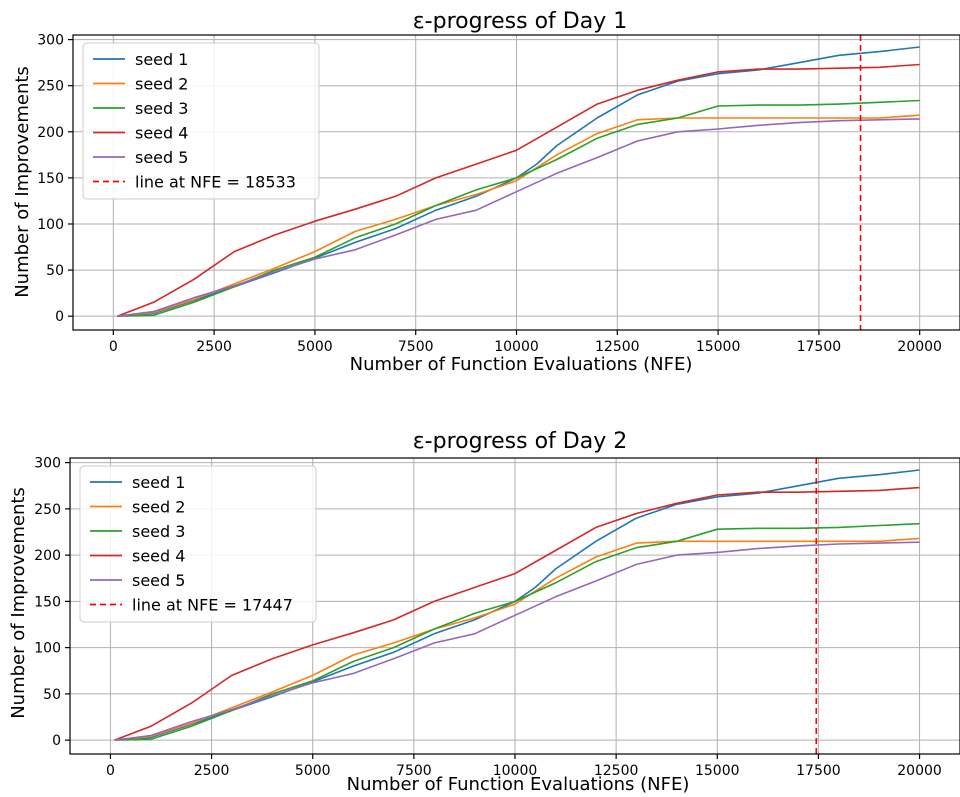 This screenshot has height=797, width=960. I want to click on chart-title: ε-progress of Day 2, so click(520, 441).